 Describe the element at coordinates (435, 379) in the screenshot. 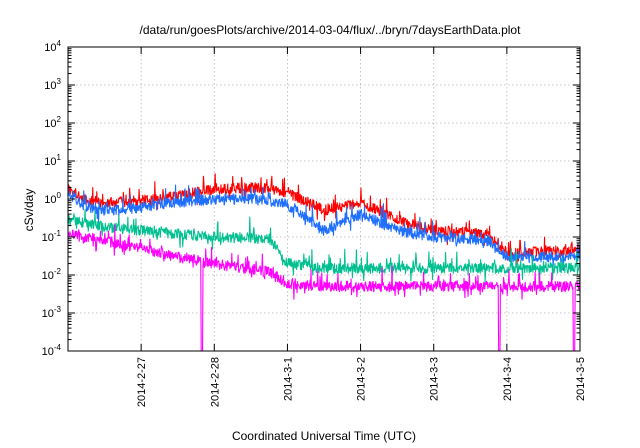

I see `x-tick-label: 2014-3-3` at that location.